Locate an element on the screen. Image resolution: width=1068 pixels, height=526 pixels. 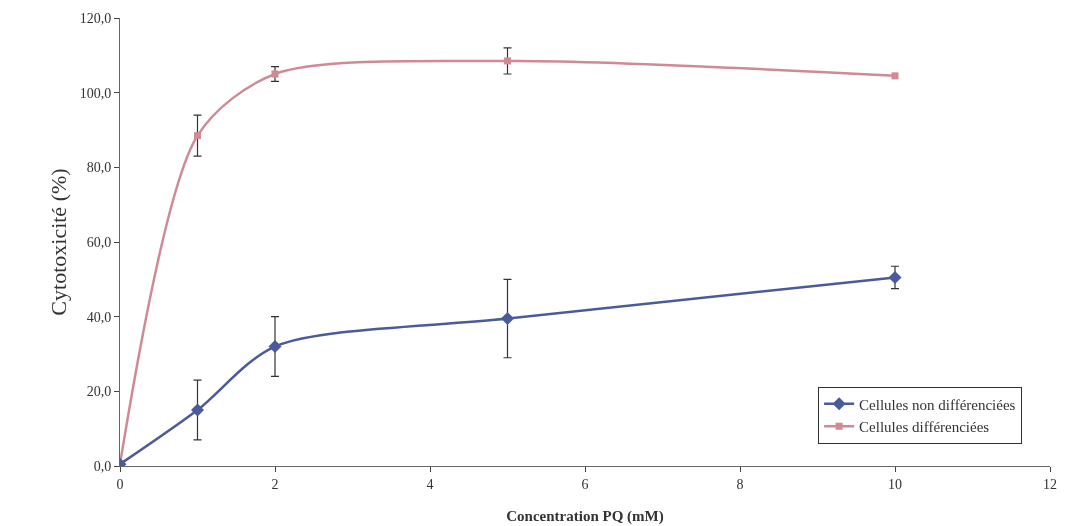
y-tick-label: 100,0 is located at coordinates (95, 93).